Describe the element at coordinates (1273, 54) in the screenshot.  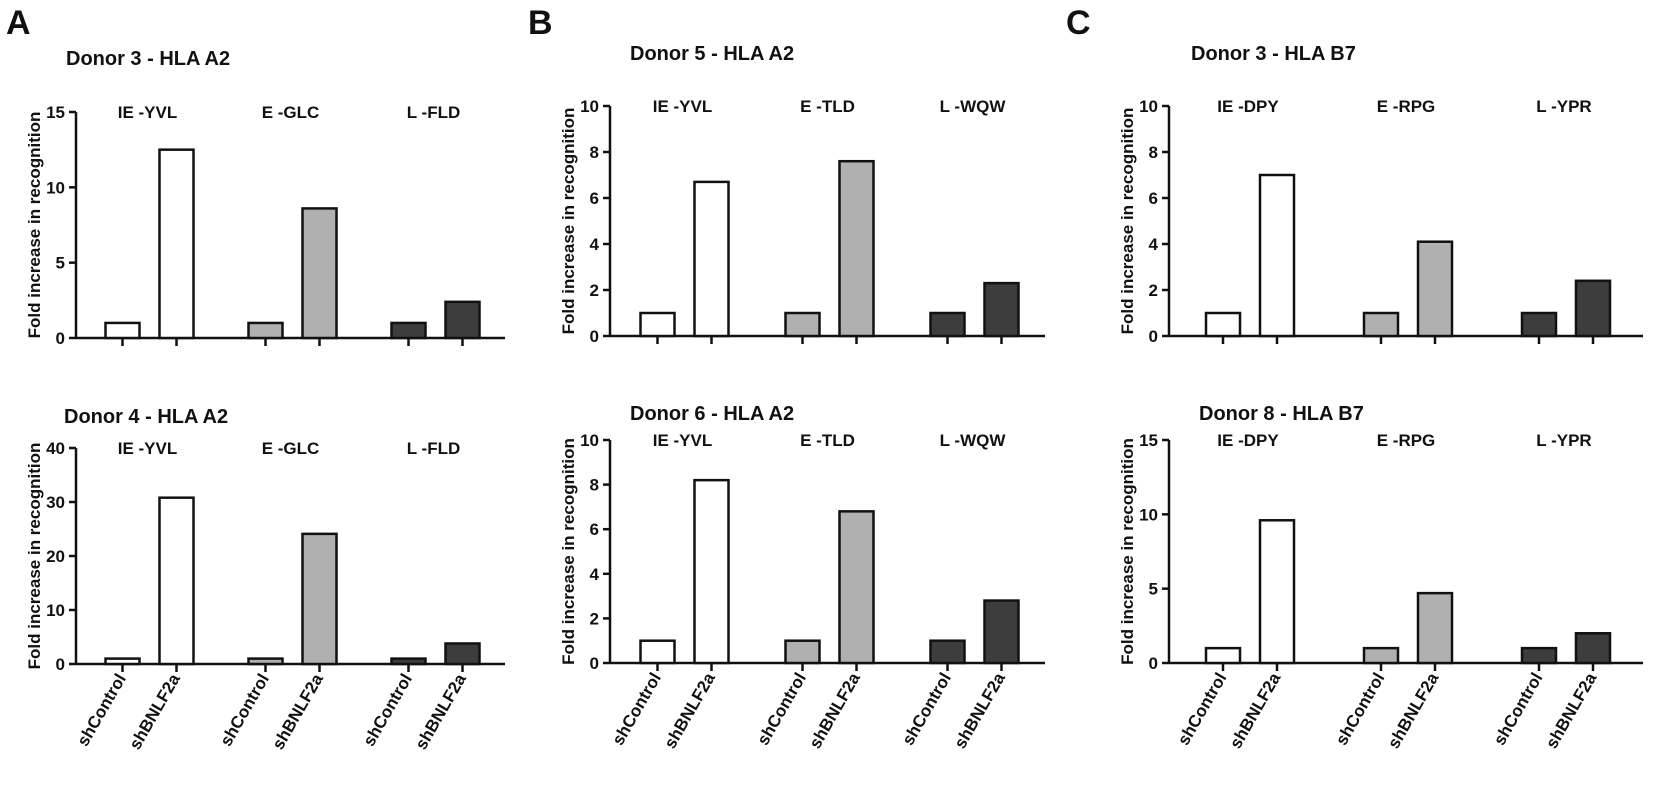
I see `chart-5-title: Donor 3 - HLA B7` at that location.